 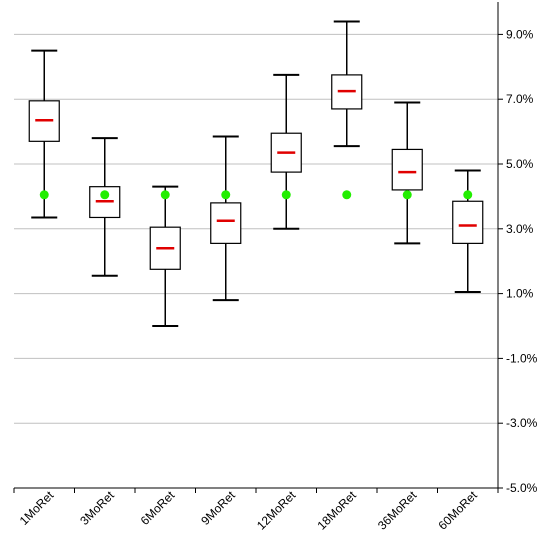 I want to click on y-tick-label: 1.0%, so click(x=520, y=294).